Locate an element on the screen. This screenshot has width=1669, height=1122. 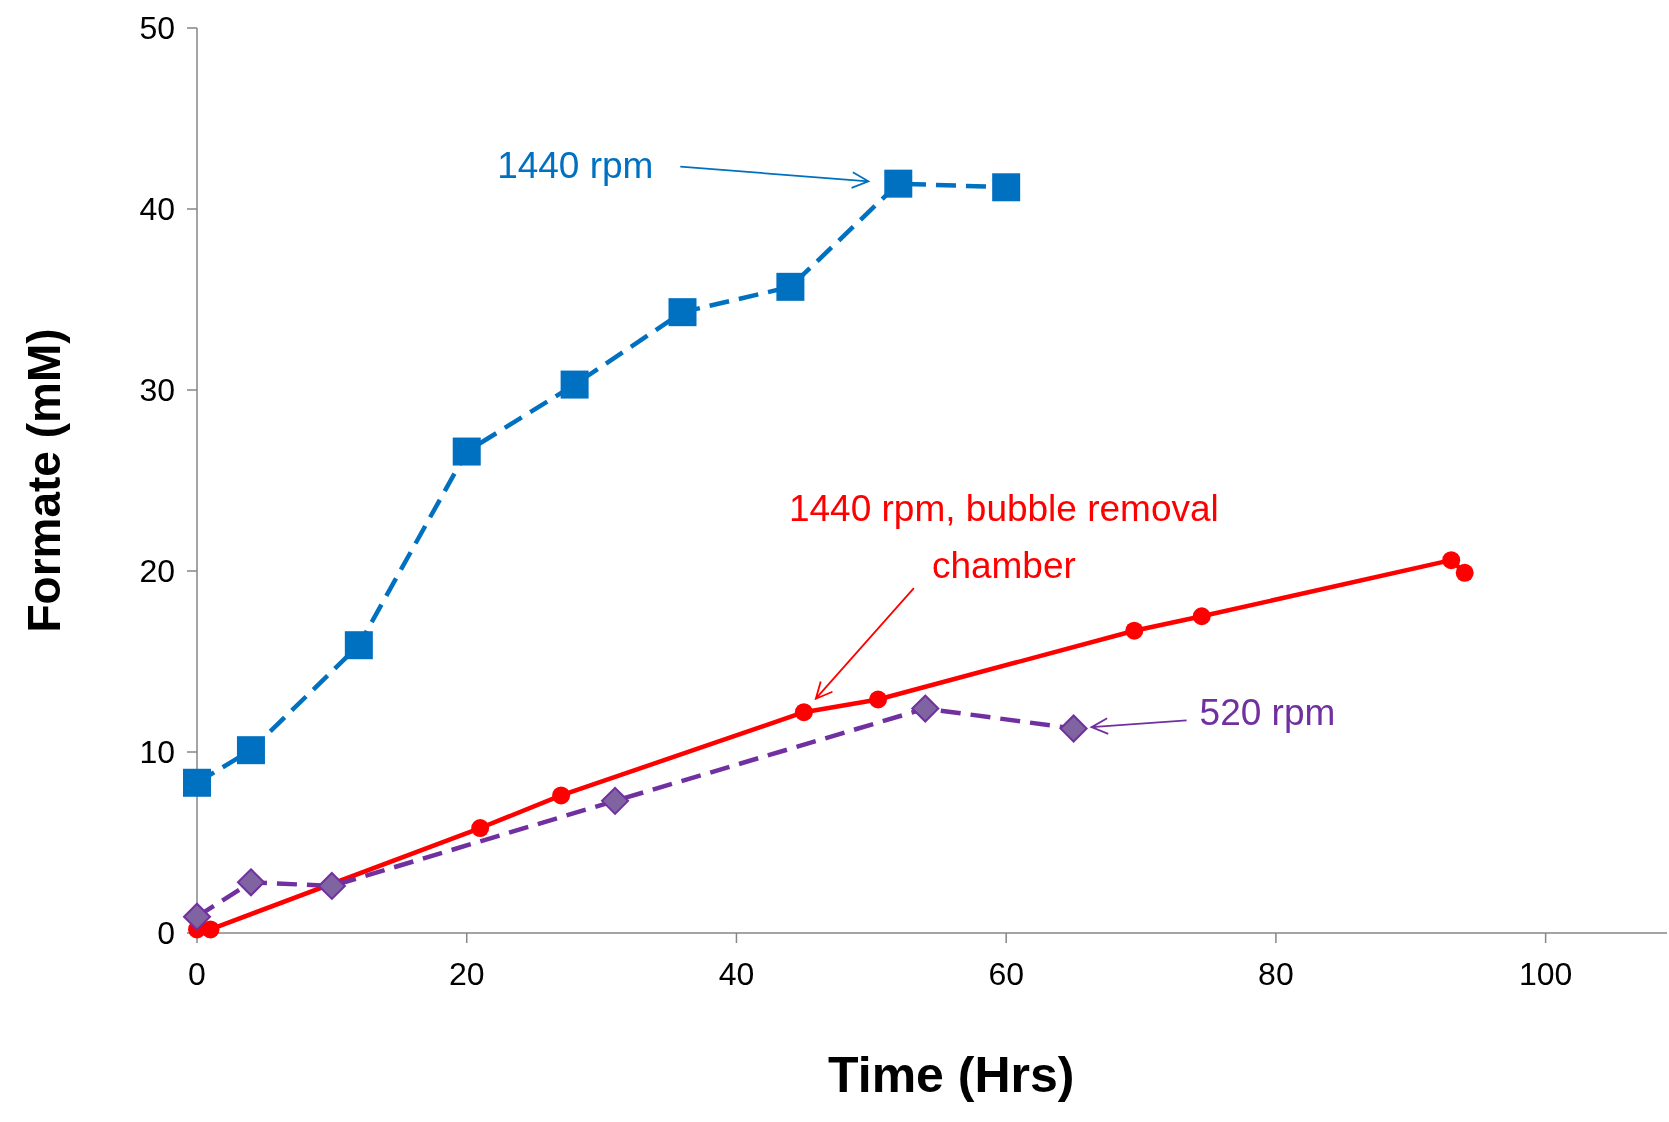
x-axis-title: Time (Hrs) is located at coordinates (951, 1075).